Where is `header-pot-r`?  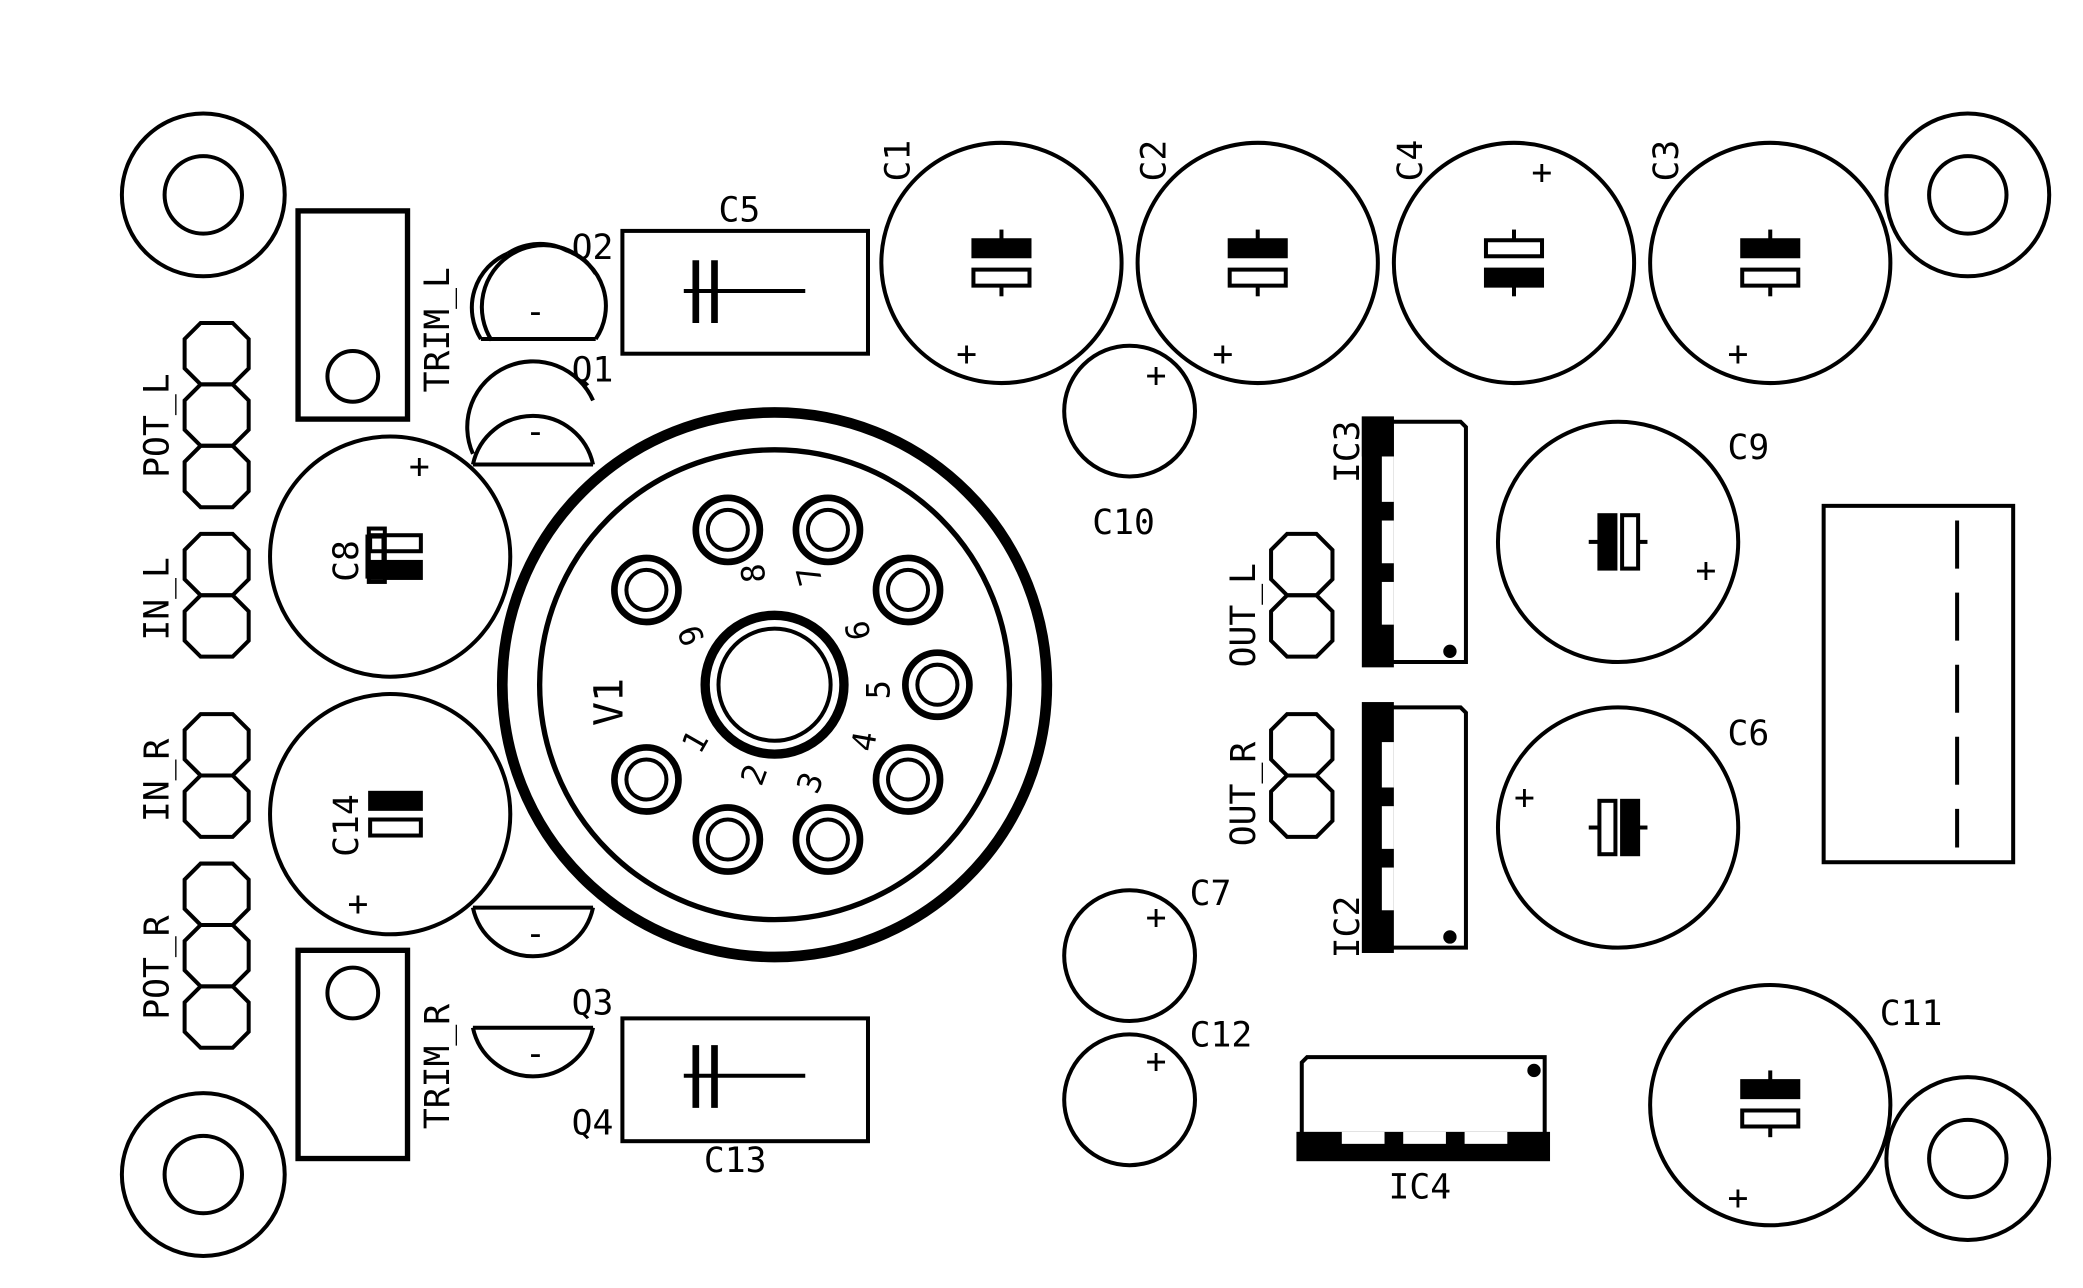
header-pot-r is located at coordinates (216, 955).